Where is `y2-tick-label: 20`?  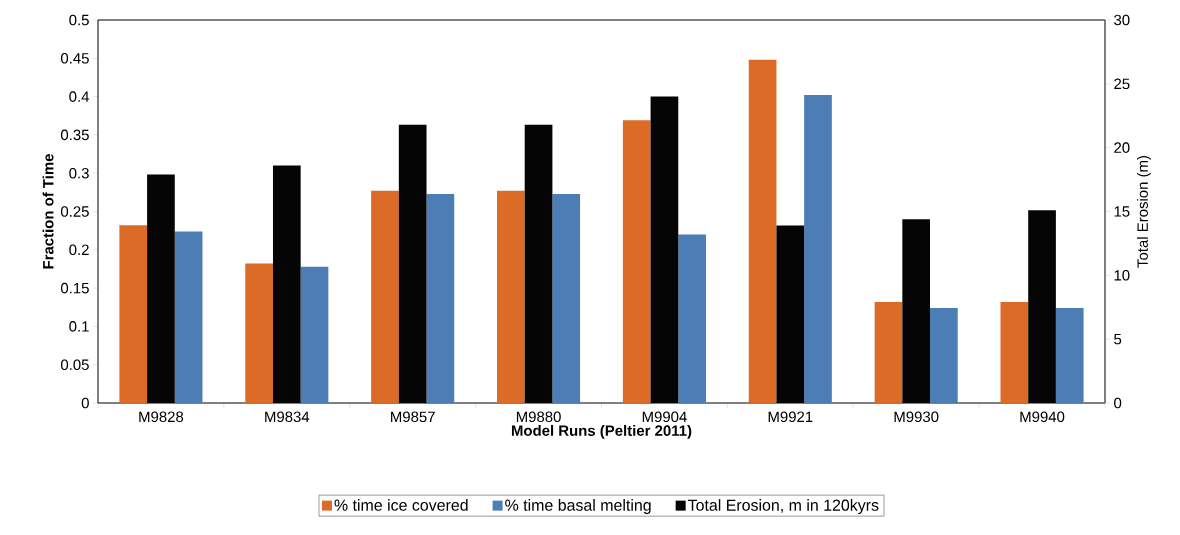 y2-tick-label: 20 is located at coordinates (1122, 147).